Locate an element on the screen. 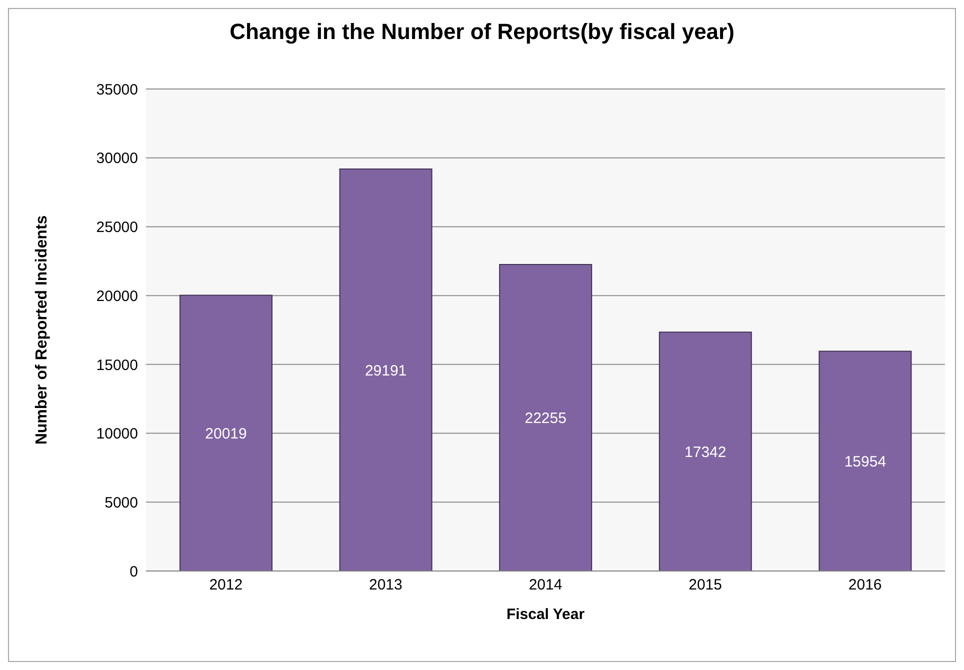 This screenshot has width=964, height=670. x-tick-label: 2014 is located at coordinates (545, 585).